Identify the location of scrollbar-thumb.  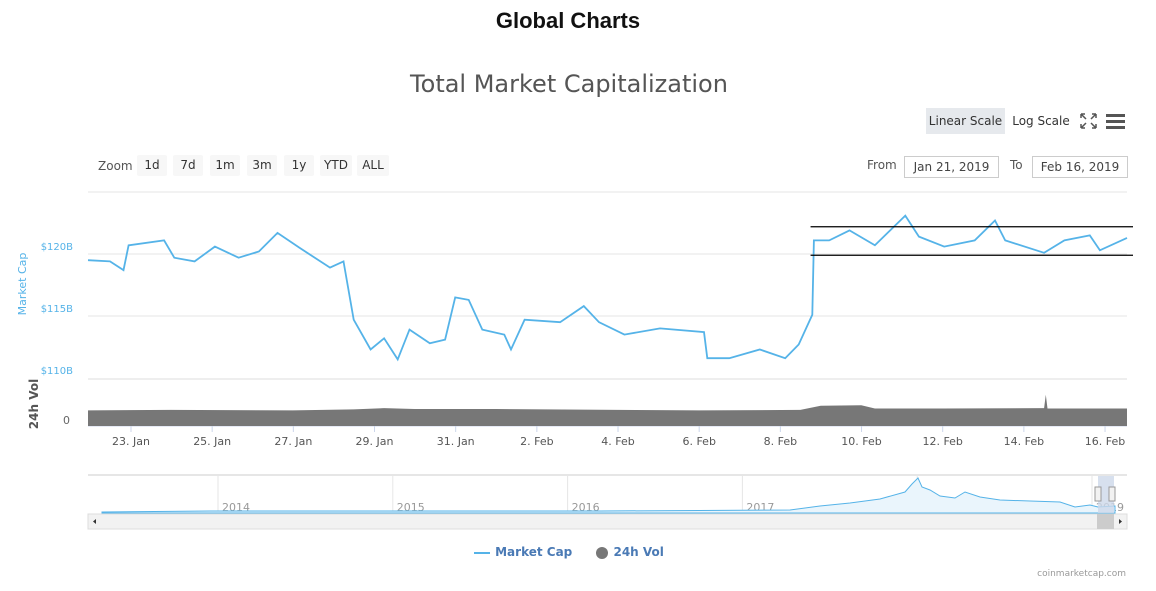
(1105, 521).